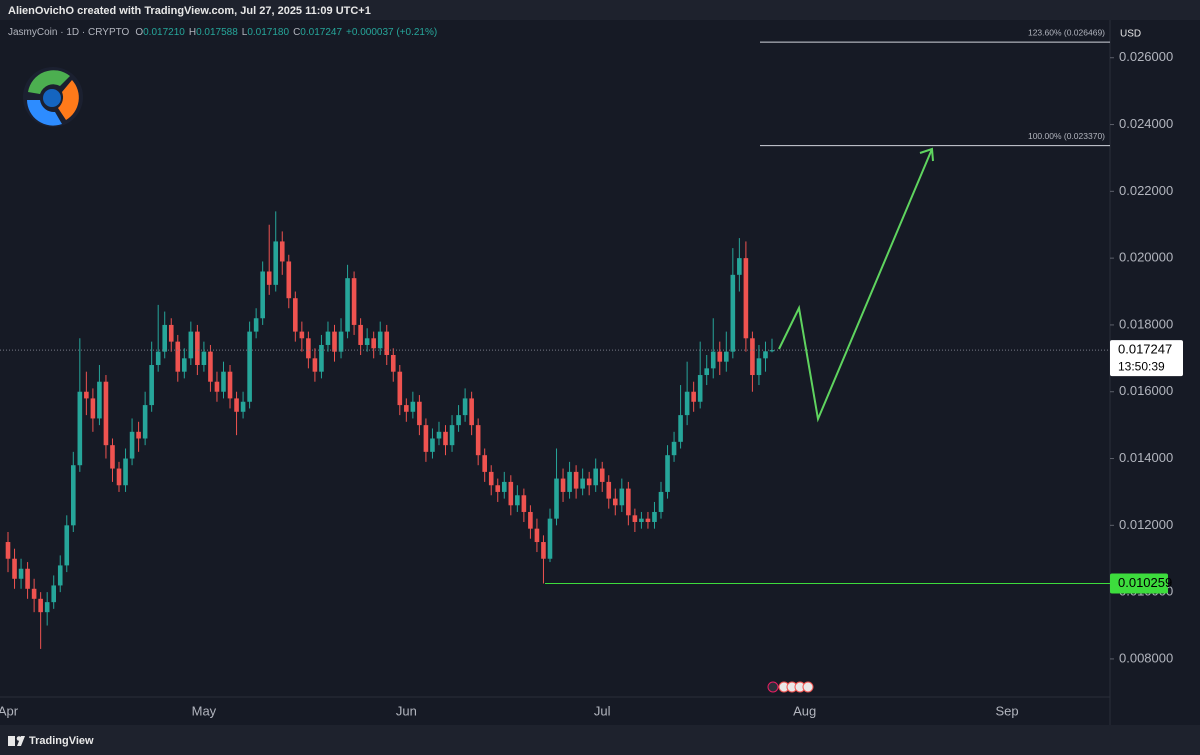 Image resolution: width=1200 pixels, height=755 pixels. What do you see at coordinates (1146, 323) in the screenshot?
I see `y-tick-label: 0.018000` at bounding box center [1146, 323].